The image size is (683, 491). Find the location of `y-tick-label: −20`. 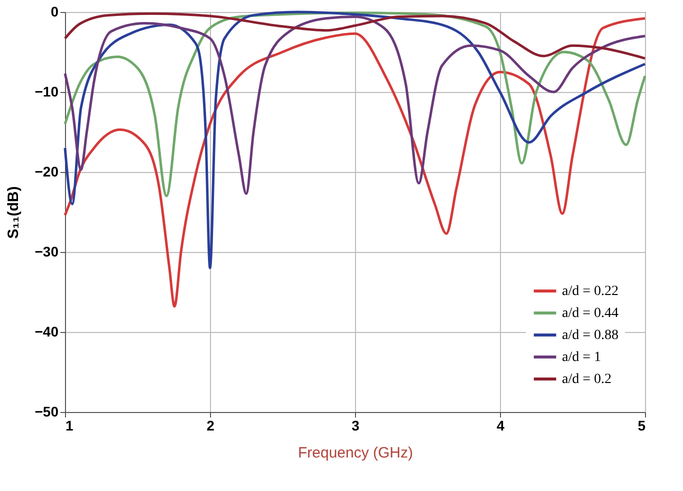

y-tick-label: −20 is located at coordinates (46, 172).